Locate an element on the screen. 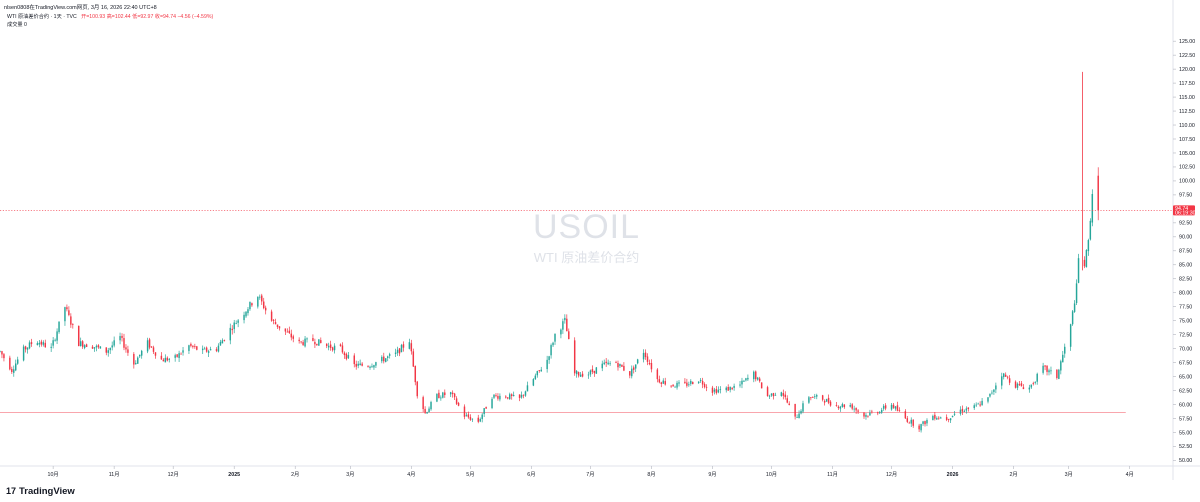 Image resolution: width=1200 pixels, height=502 pixels. symbol-description: WTI 原油差价合约 · 1天 · TVC is located at coordinates (42, 17).